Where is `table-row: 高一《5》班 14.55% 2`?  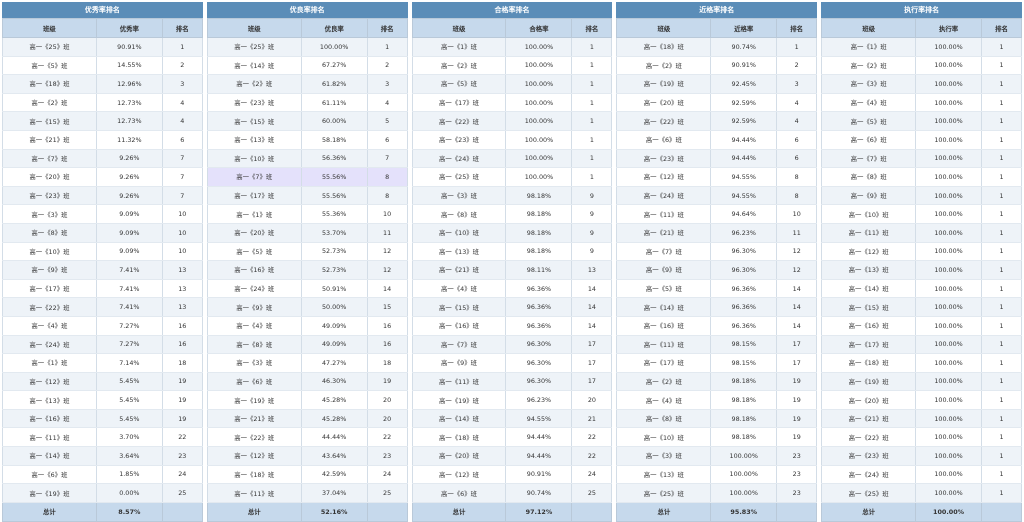
table-row: 高一《5》班 14.55% 2 is located at coordinates (102, 66).